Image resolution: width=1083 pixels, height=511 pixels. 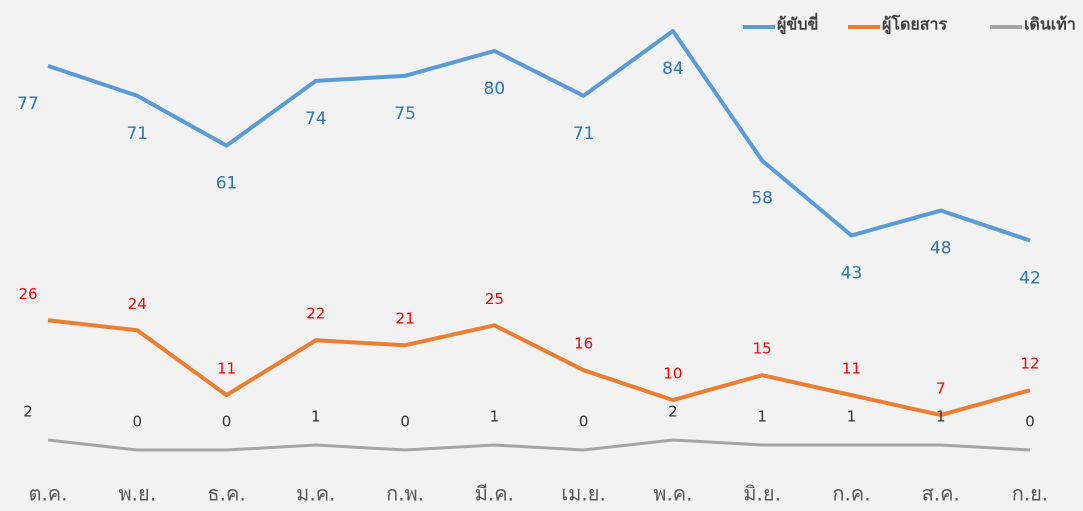 What do you see at coordinates (1050, 24) in the screenshot?
I see `legend-label: เดินเท้า` at bounding box center [1050, 24].